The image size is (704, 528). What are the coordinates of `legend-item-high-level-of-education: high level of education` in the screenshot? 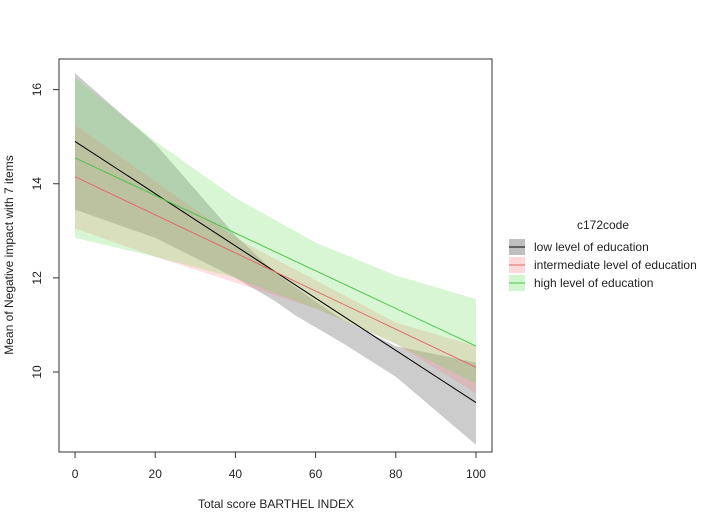 It's located at (581, 283).